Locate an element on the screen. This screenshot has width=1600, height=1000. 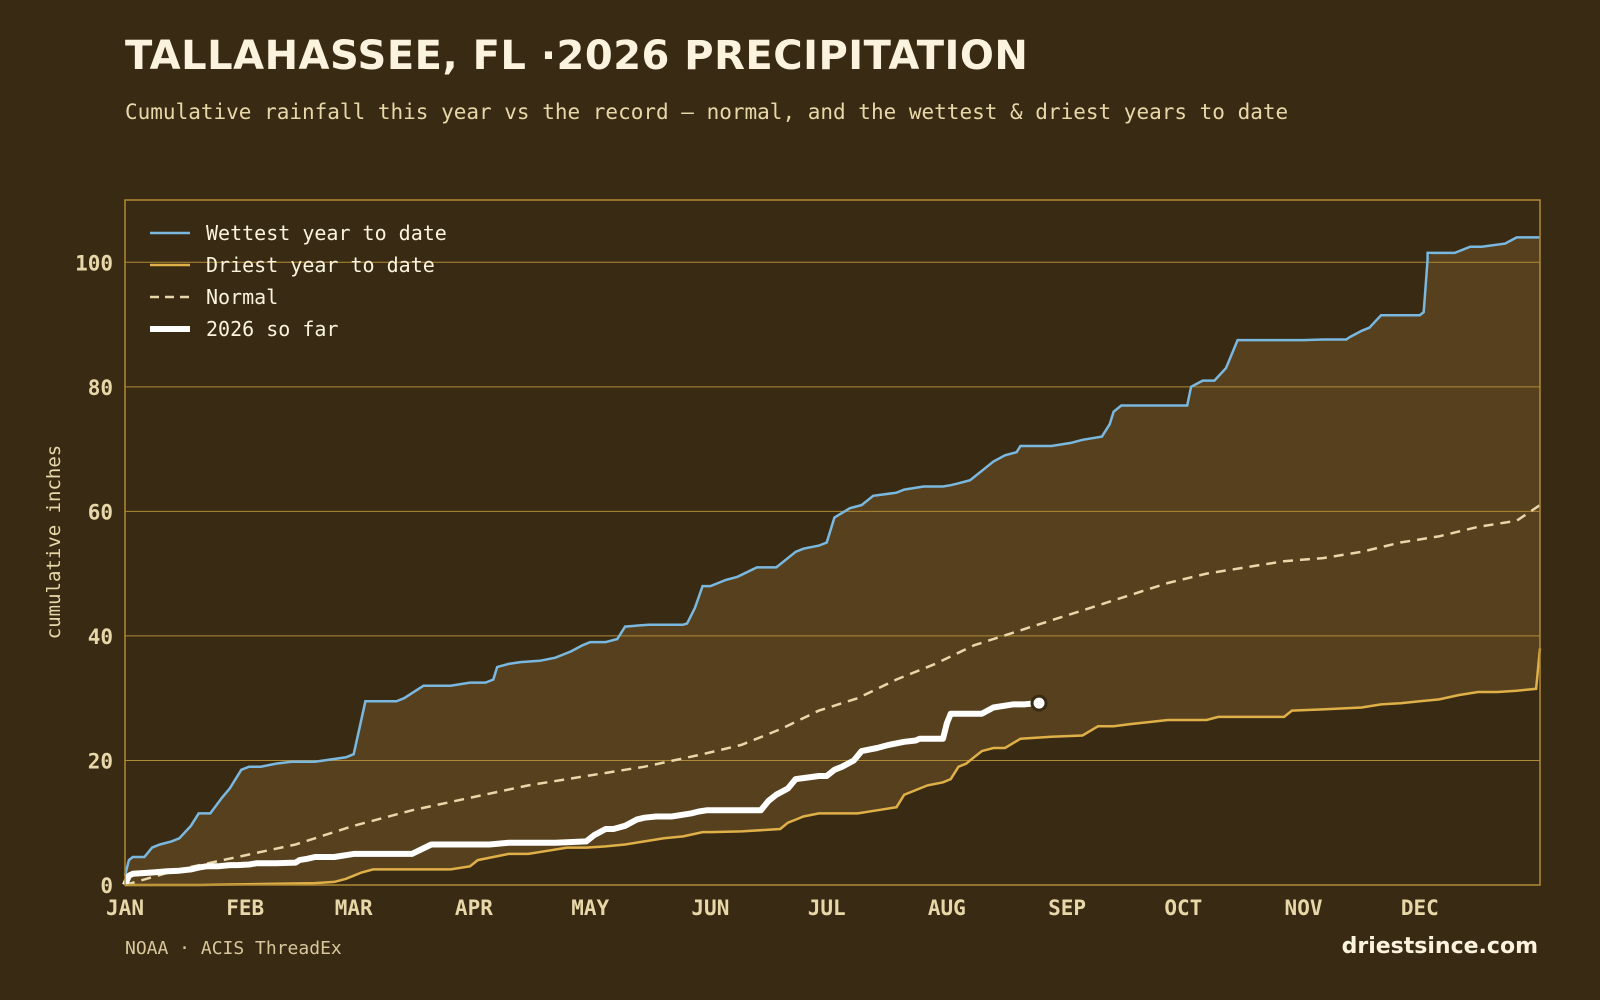
x-axis-ticks: JAN FEB MAR APR MAY JUN JUL AUG SEP OCT NOV DEC is located at coordinates (772, 908).